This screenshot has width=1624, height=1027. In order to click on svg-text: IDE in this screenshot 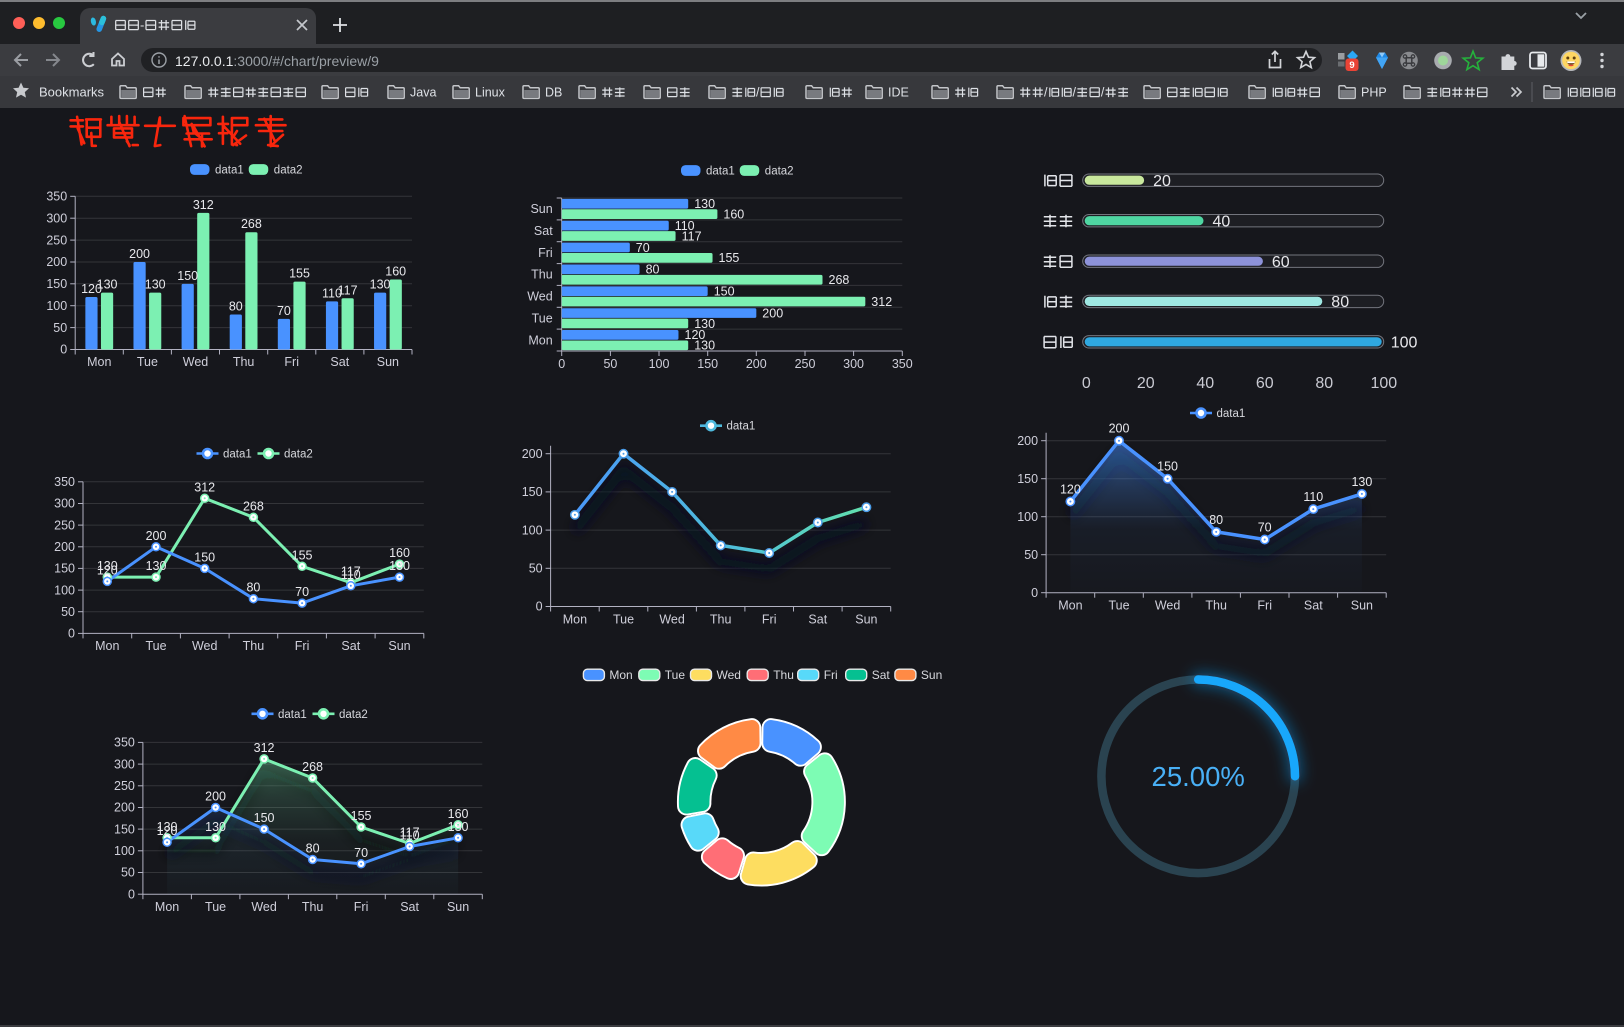, I will do `click(898, 92)`.